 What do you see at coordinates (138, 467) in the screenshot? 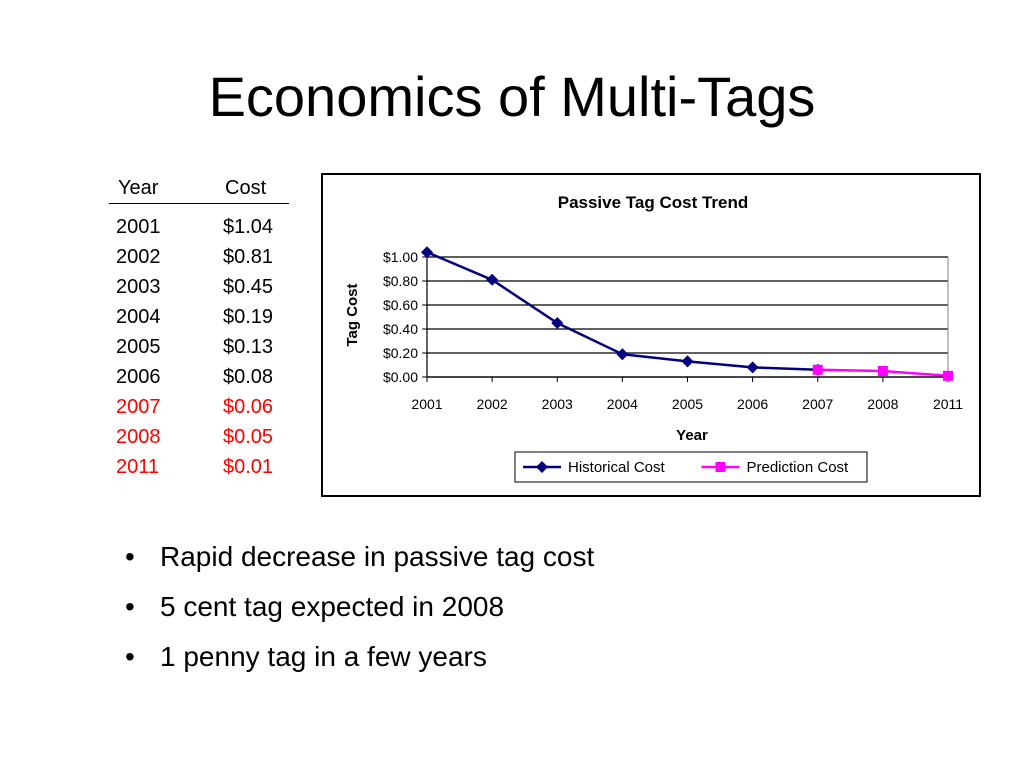
I see `table-cell-year: 2011` at bounding box center [138, 467].